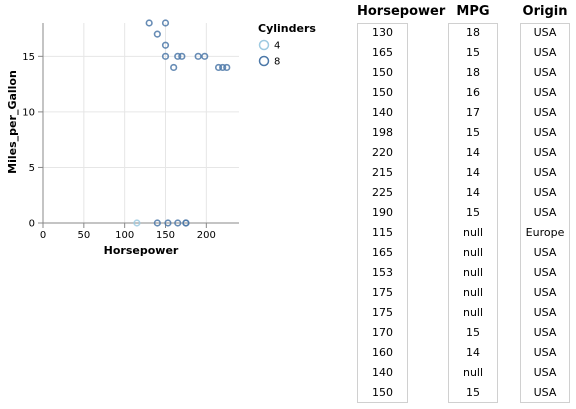 Image resolution: width=576 pixels, height=409 pixels. I want to click on table-cell: 130, so click(382, 32).